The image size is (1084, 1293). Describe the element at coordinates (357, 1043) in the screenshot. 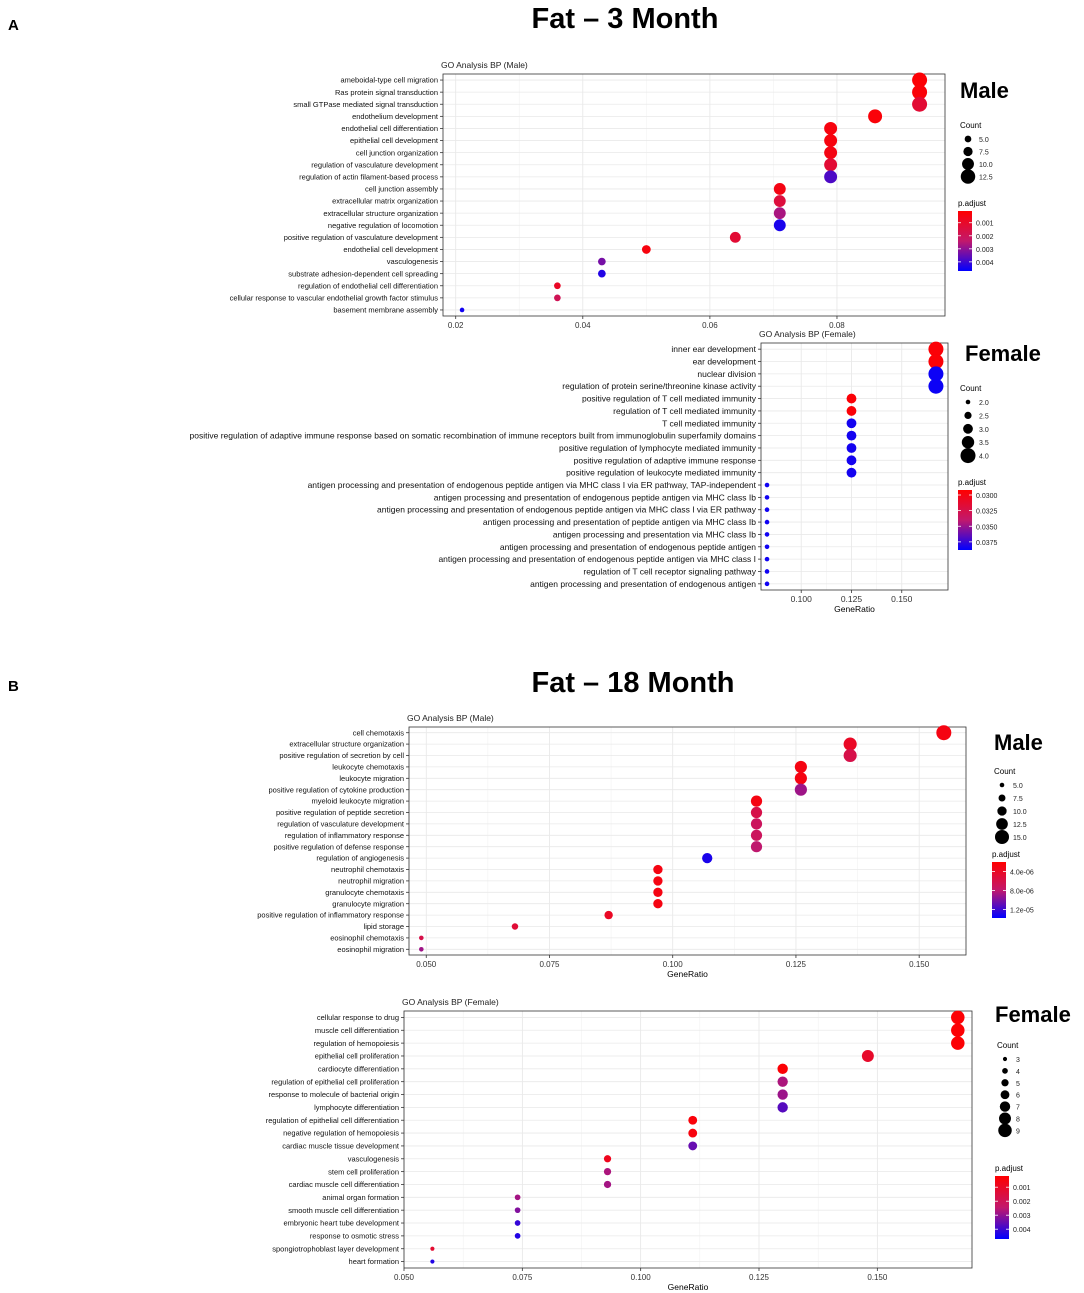

I see `y-category-label: regulation of hemopoiesis` at that location.